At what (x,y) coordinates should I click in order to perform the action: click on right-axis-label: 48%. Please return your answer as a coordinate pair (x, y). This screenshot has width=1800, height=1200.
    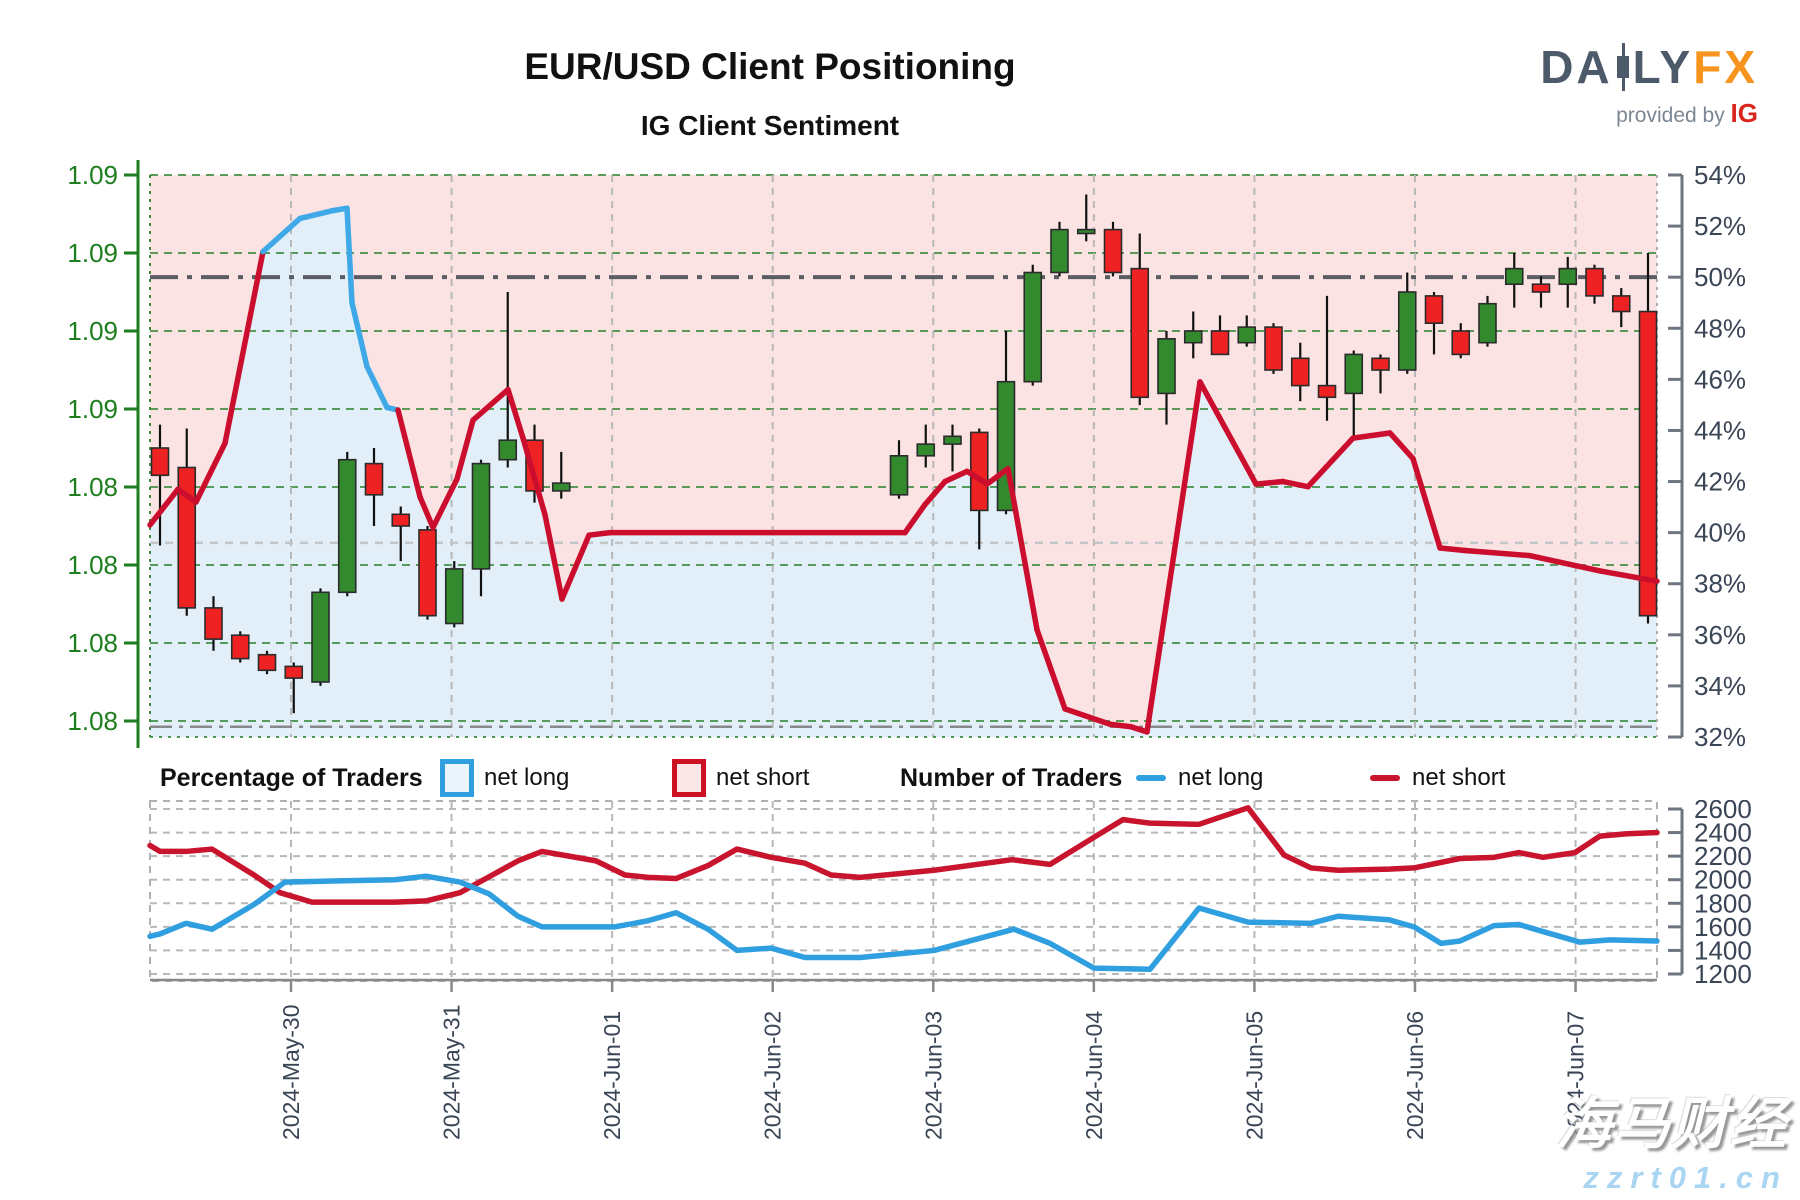
    Looking at the image, I should click on (1720, 328).